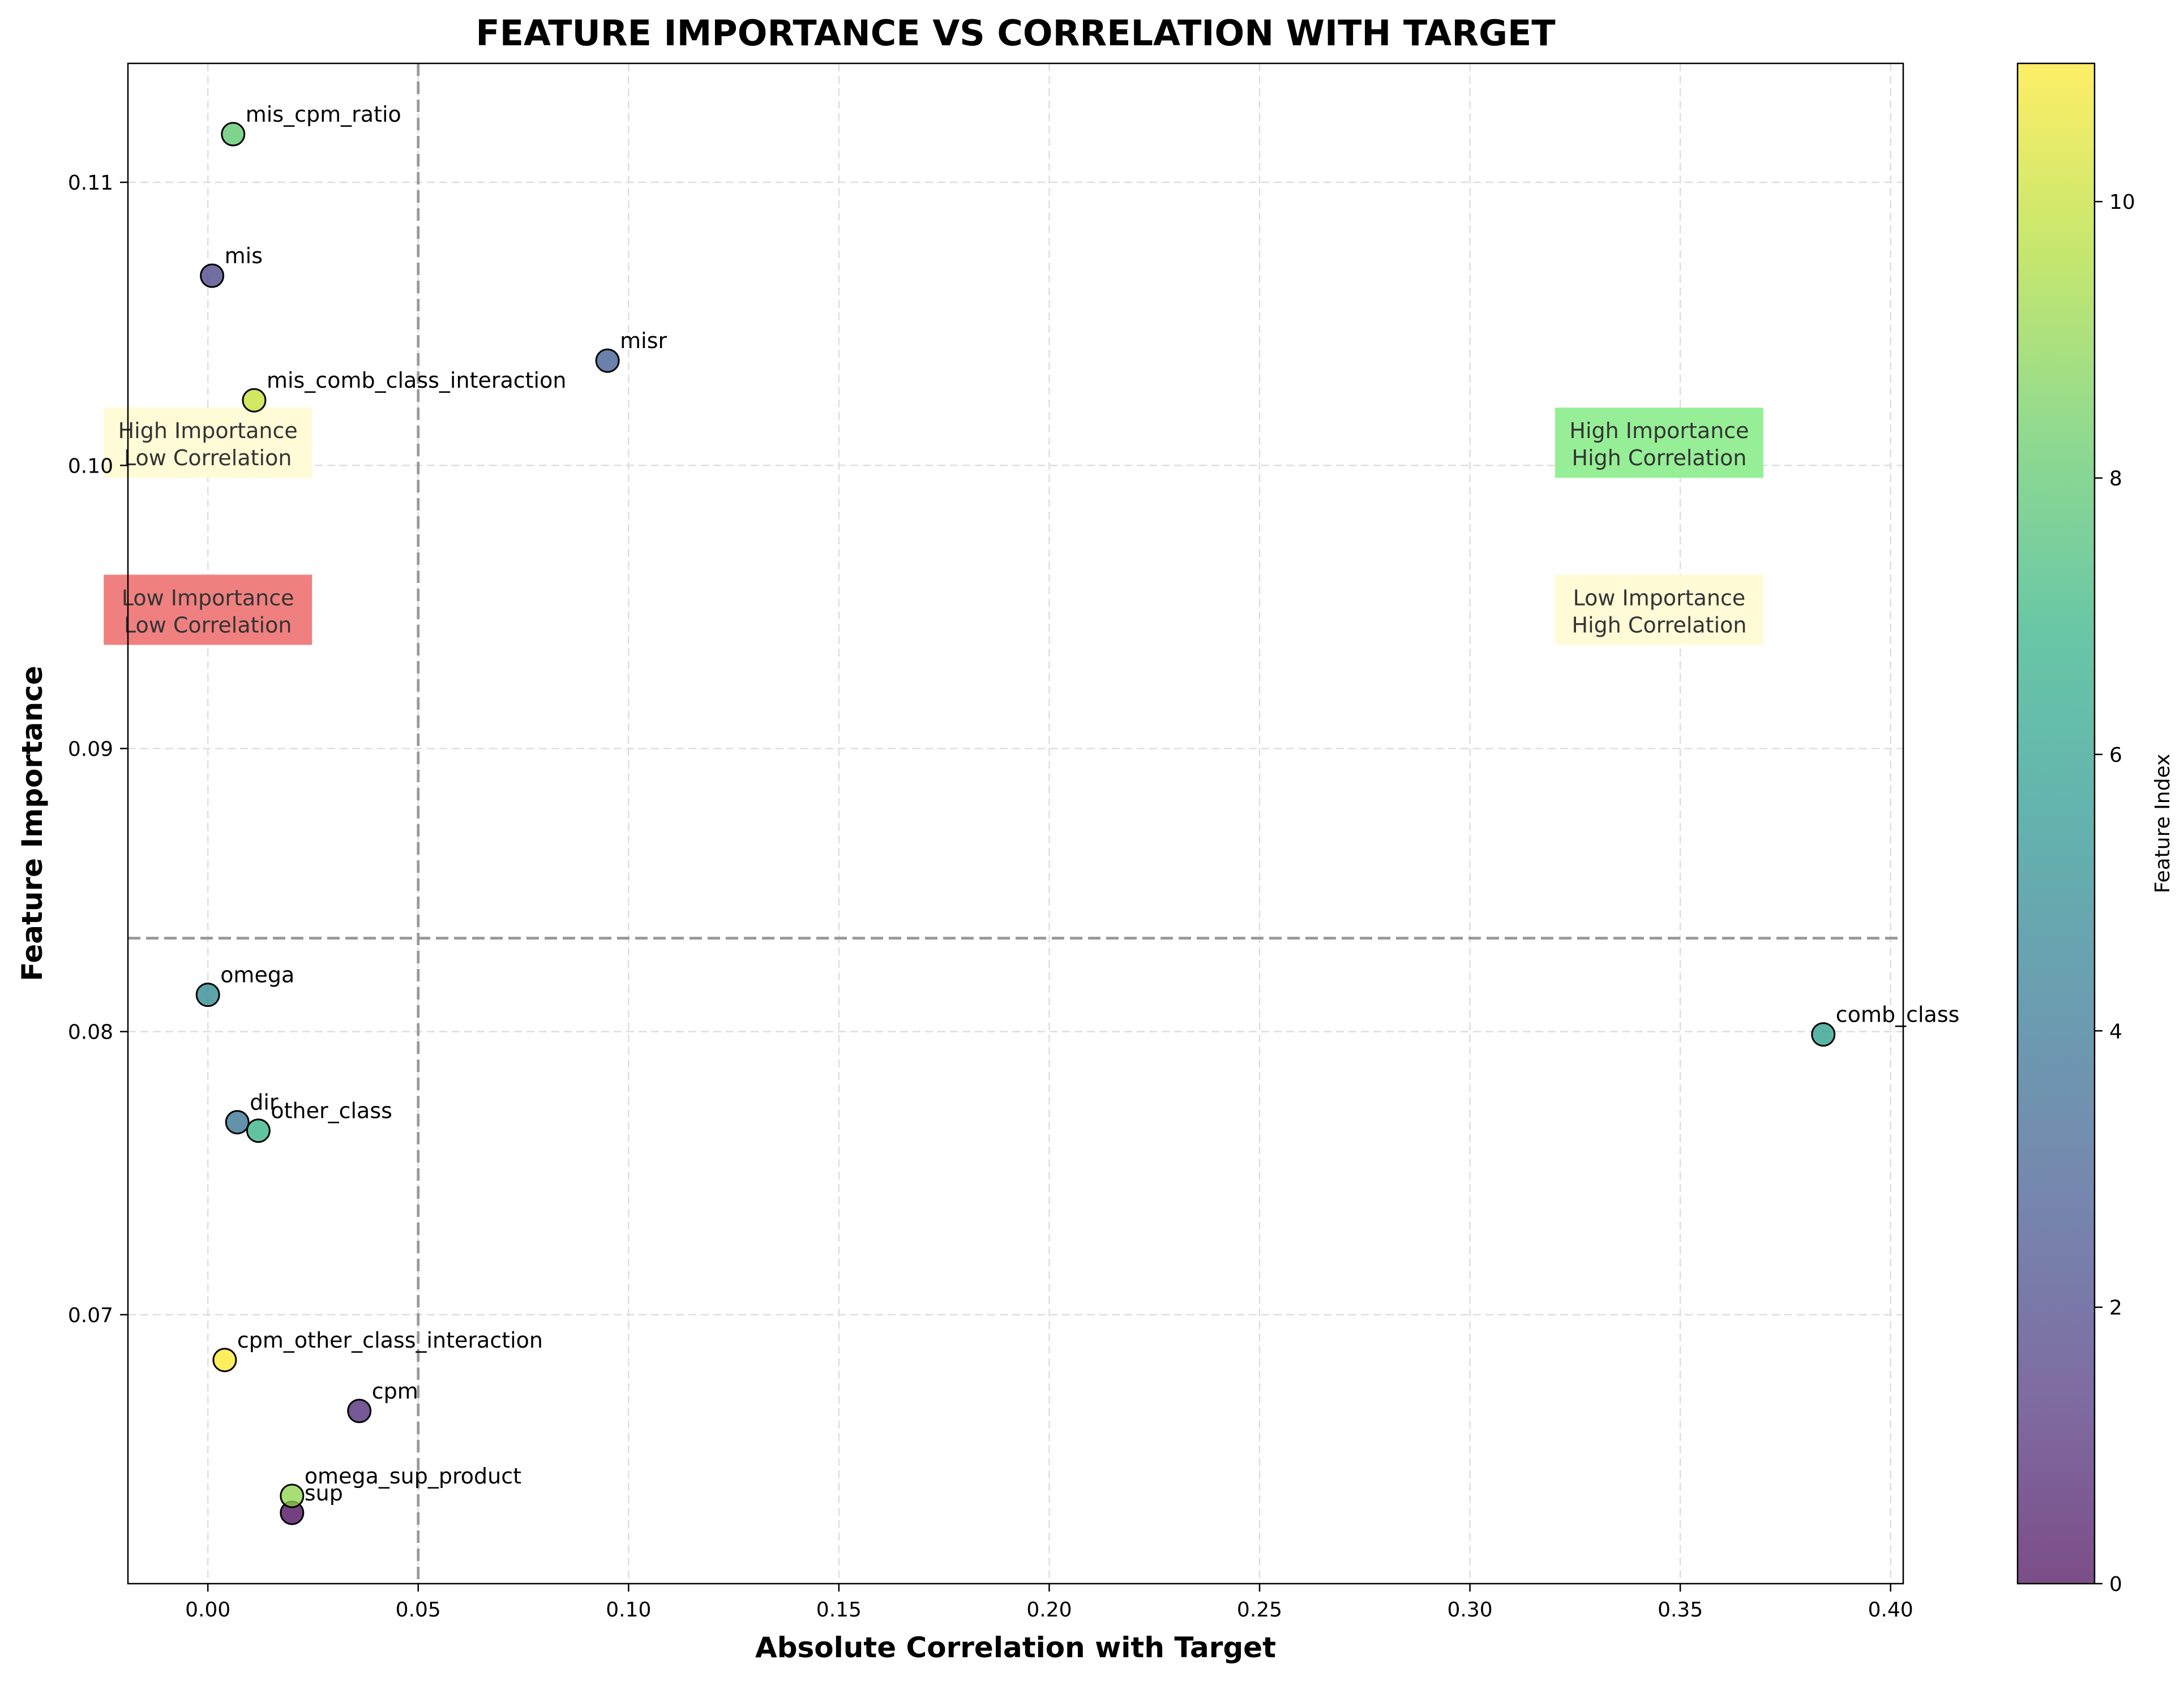 This screenshot has height=1681, width=2184. Describe the element at coordinates (2115, 1031) in the screenshot. I see `colorbar-tick-label: 4` at that location.